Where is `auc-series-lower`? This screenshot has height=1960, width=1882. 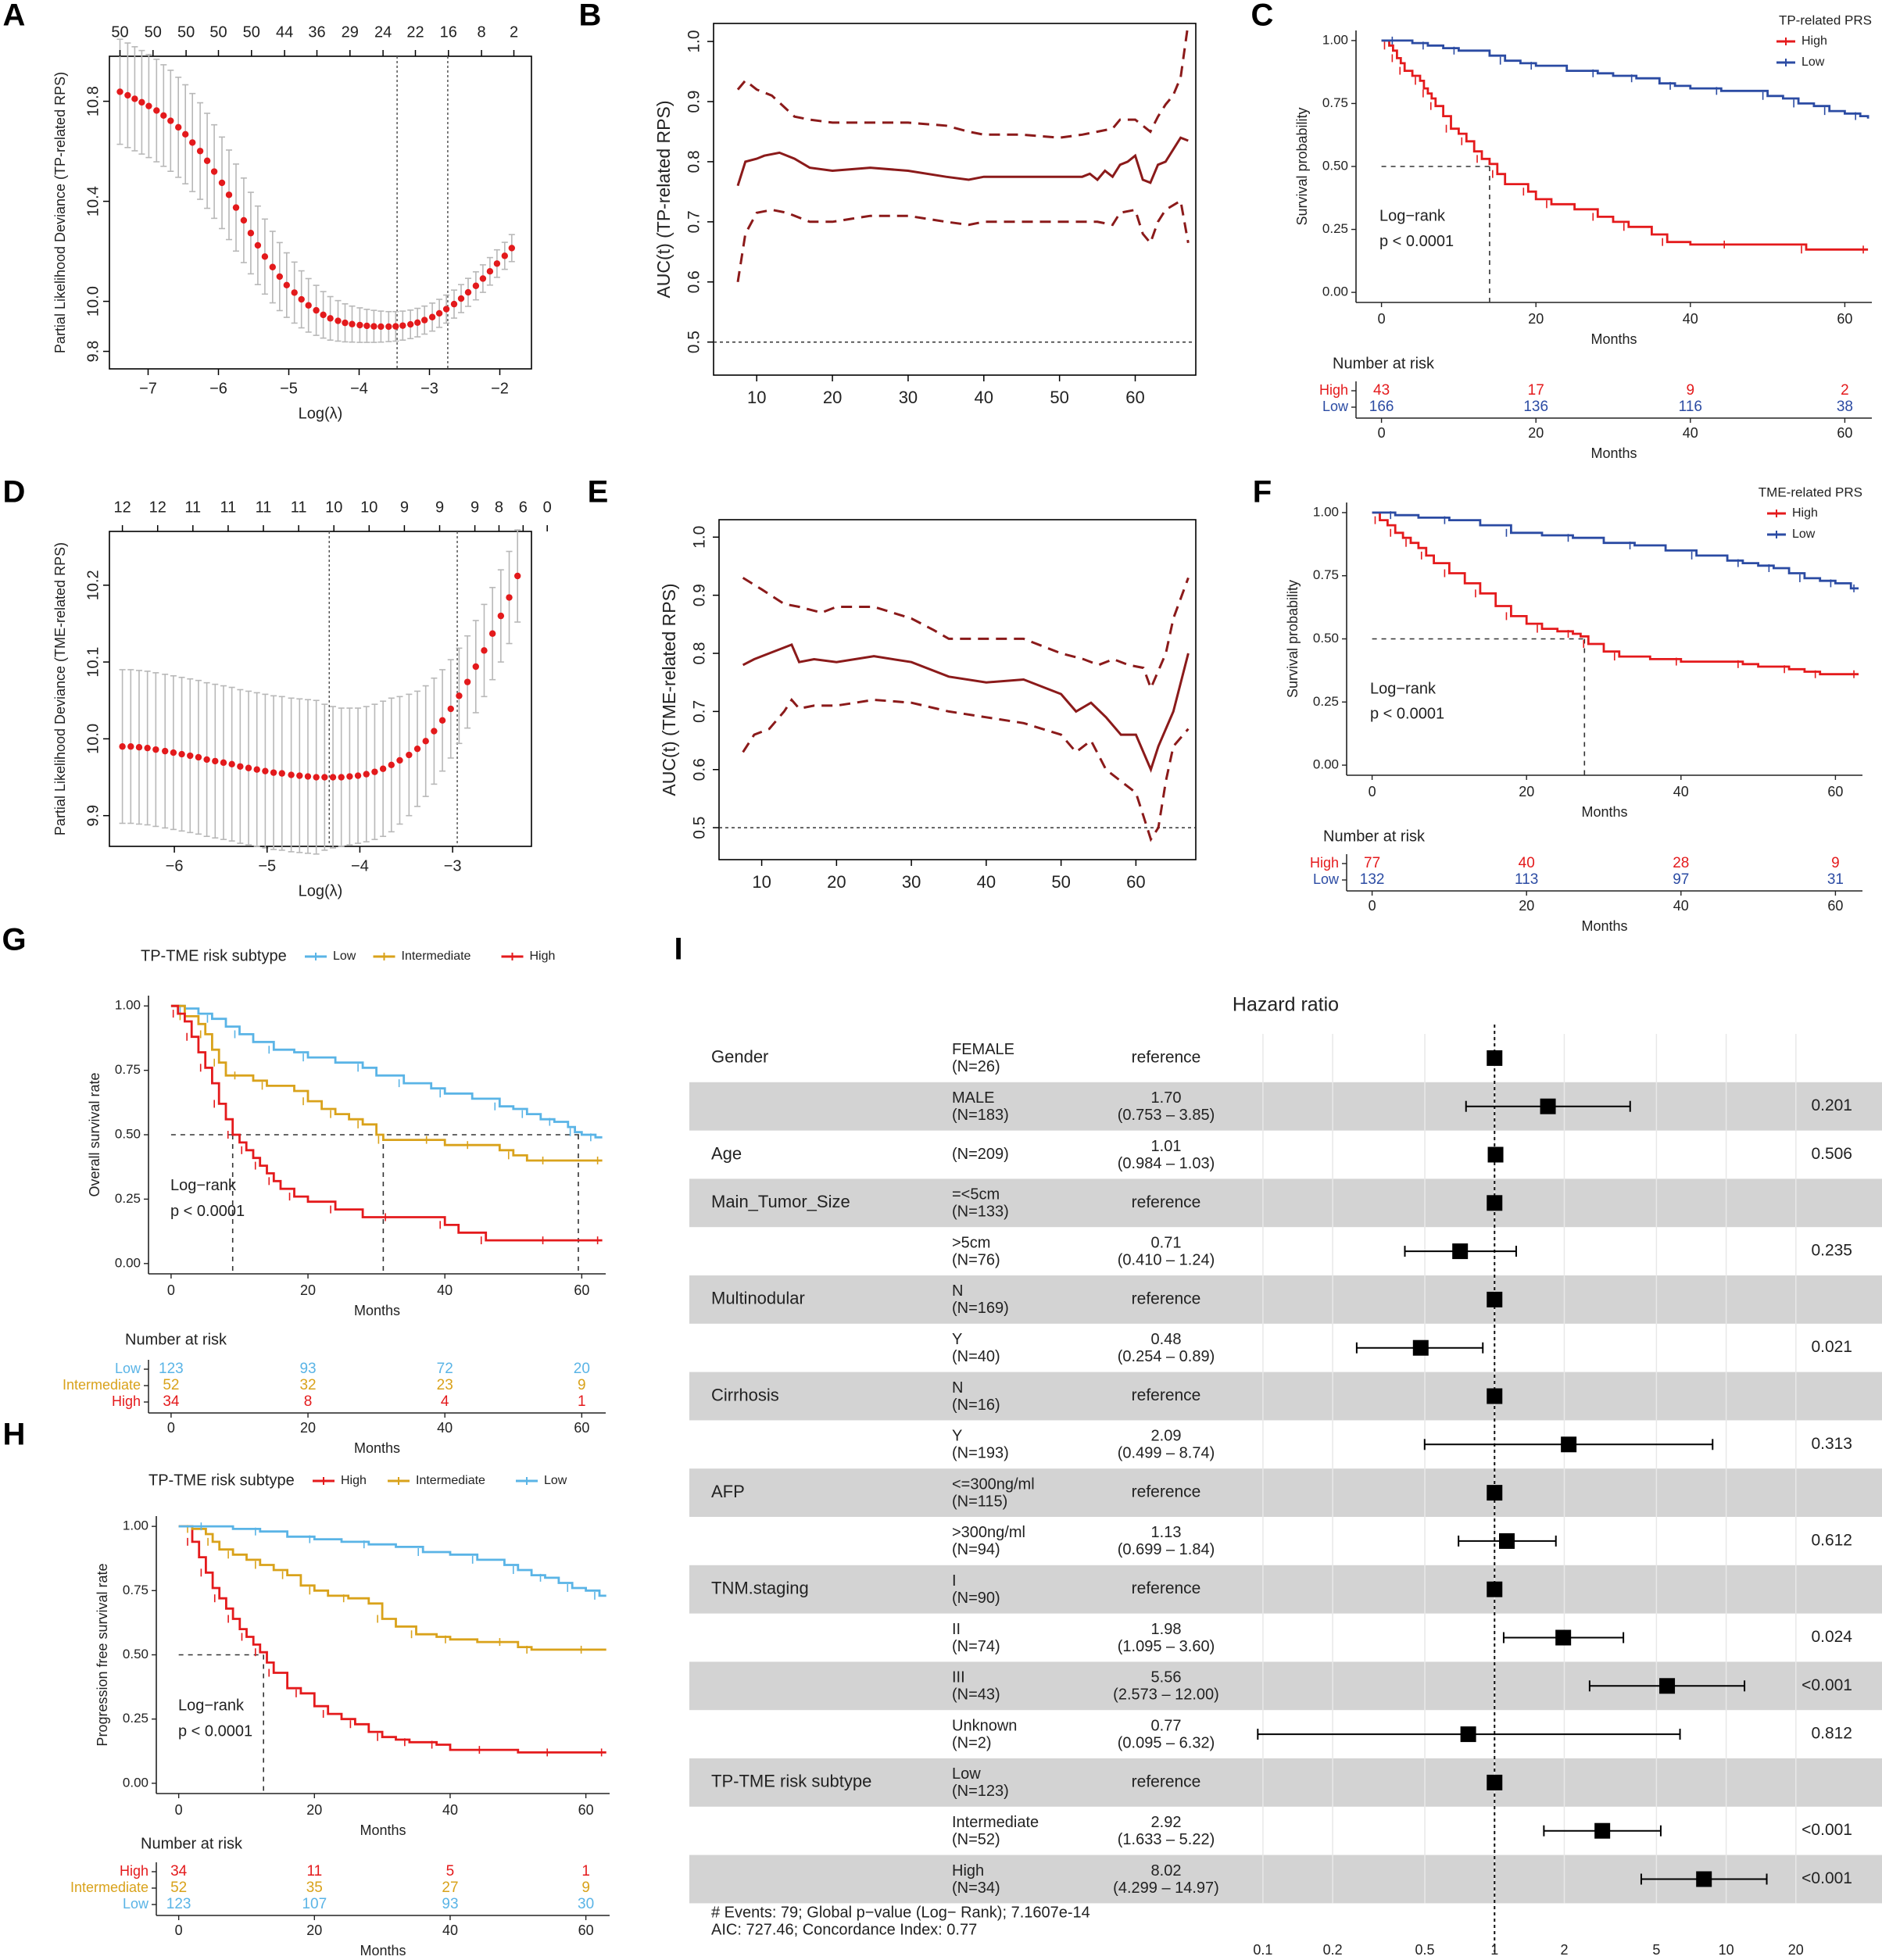 auc-series-lower is located at coordinates (963, 241).